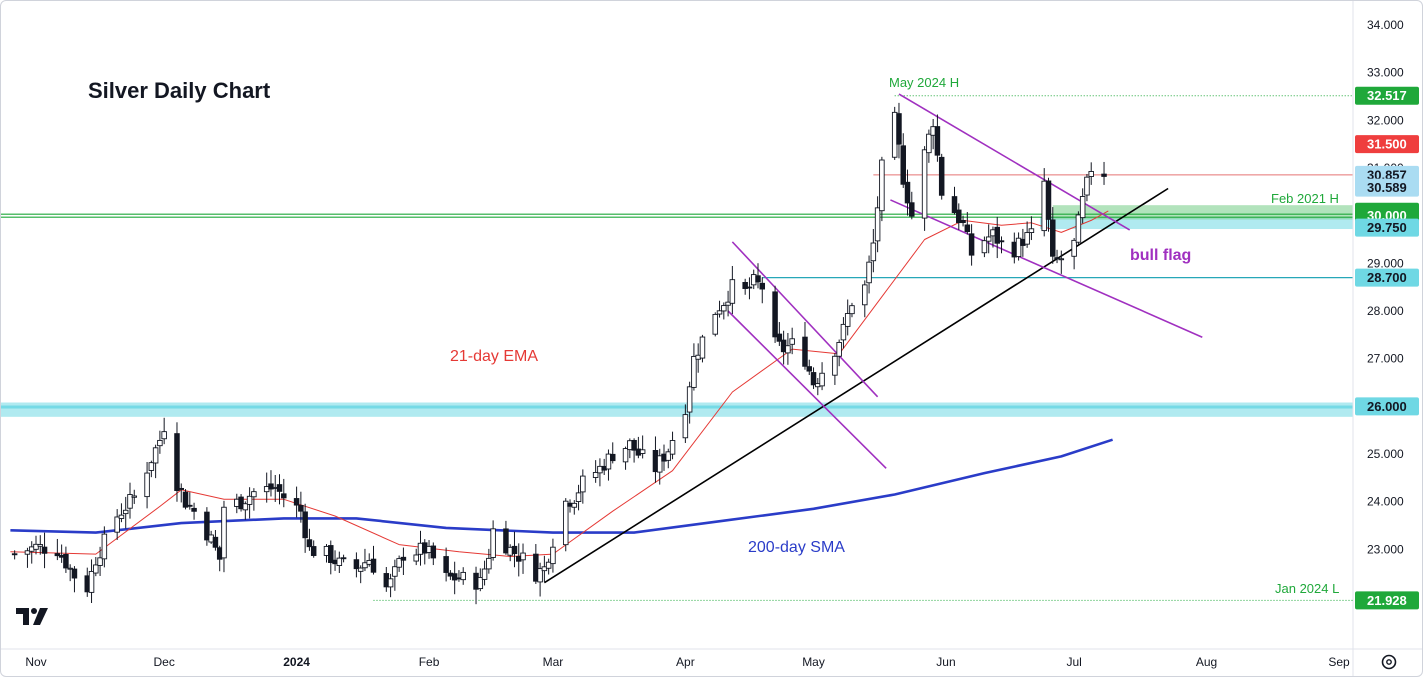  What do you see at coordinates (1385, 454) in the screenshot?
I see `y-tick-label: 25.000` at bounding box center [1385, 454].